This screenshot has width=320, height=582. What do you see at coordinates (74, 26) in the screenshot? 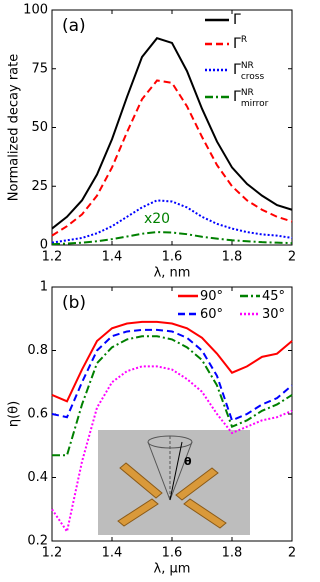
I see `panel-label: (a)` at bounding box center [74, 26].